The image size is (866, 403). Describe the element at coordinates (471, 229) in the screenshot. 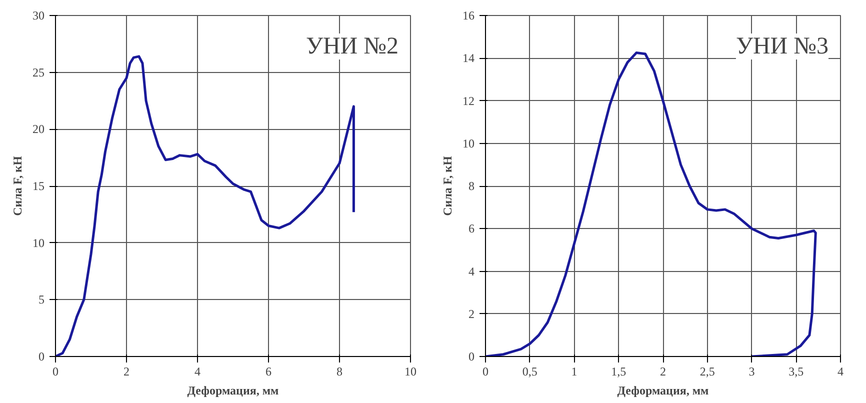

I see `y-tick-label: 6` at that location.